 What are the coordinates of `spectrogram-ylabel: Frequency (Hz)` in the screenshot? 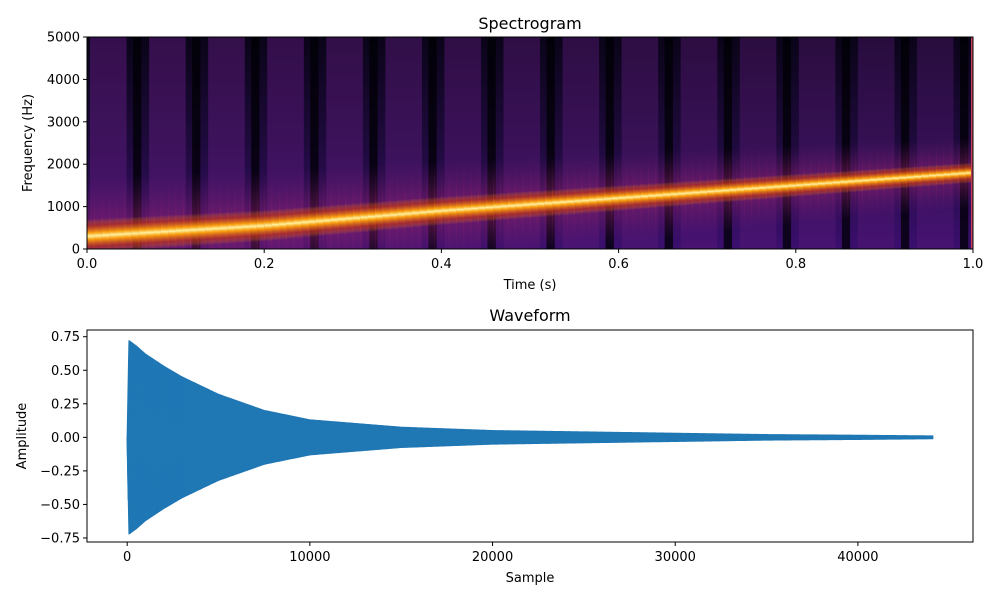 It's located at (28, 143).